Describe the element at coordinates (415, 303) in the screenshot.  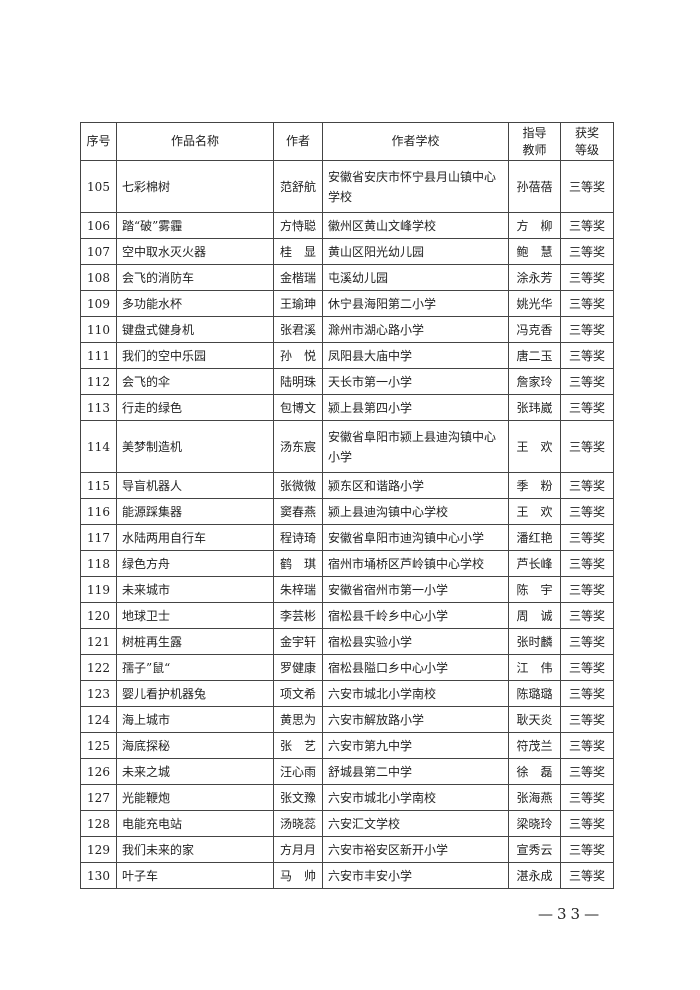
I see `school: 休宁县海阳第二小学` at that location.